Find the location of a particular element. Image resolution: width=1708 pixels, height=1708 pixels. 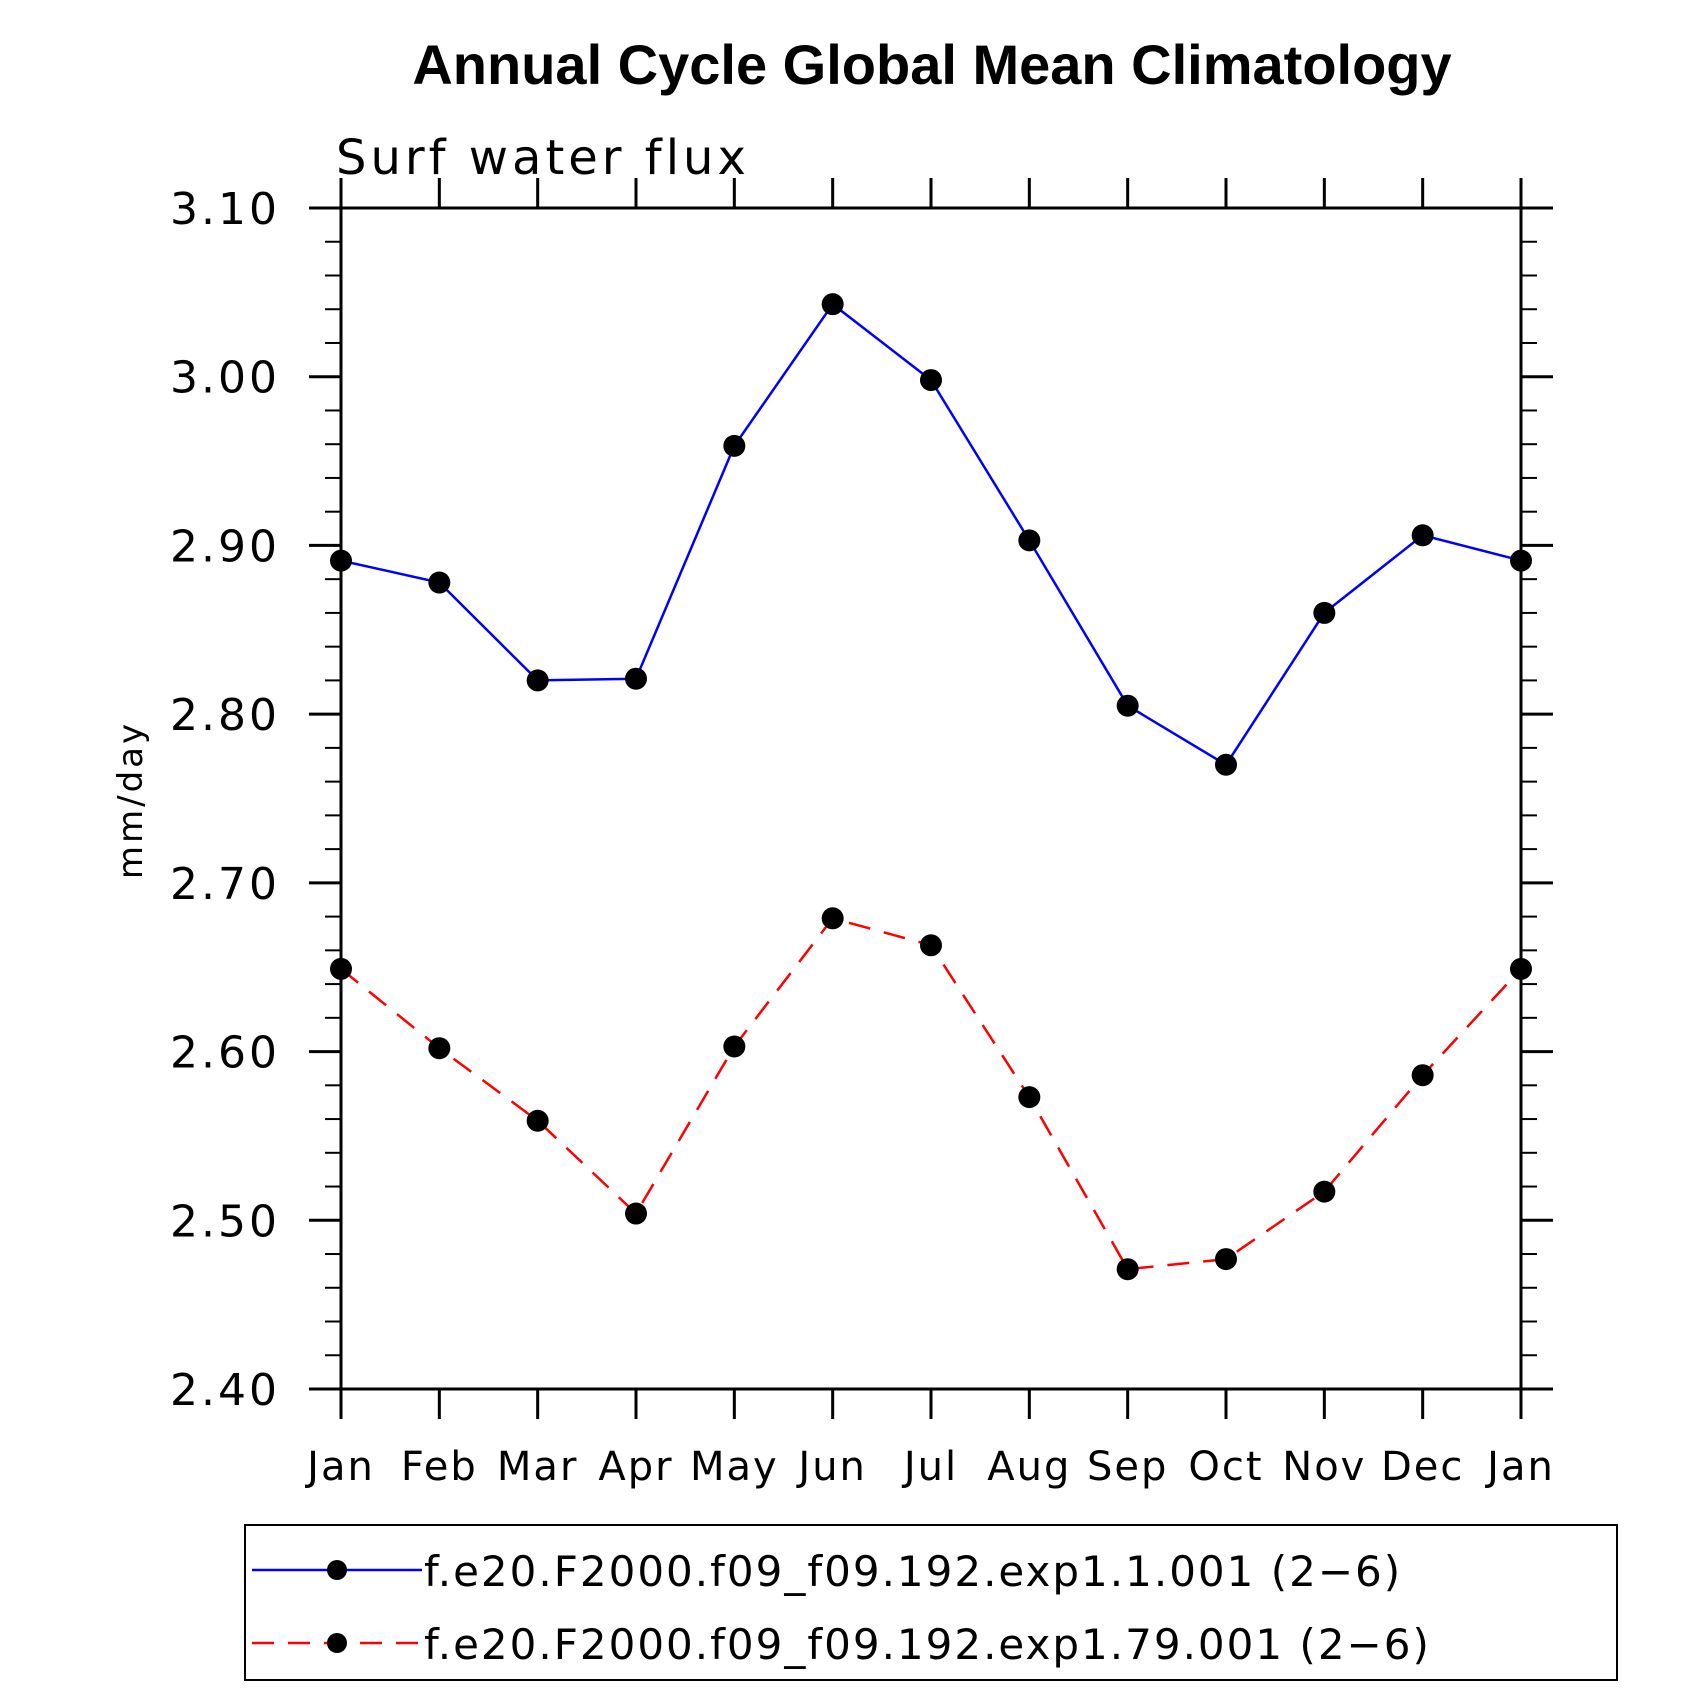

y-axis-label: mm/day is located at coordinates (131, 800).